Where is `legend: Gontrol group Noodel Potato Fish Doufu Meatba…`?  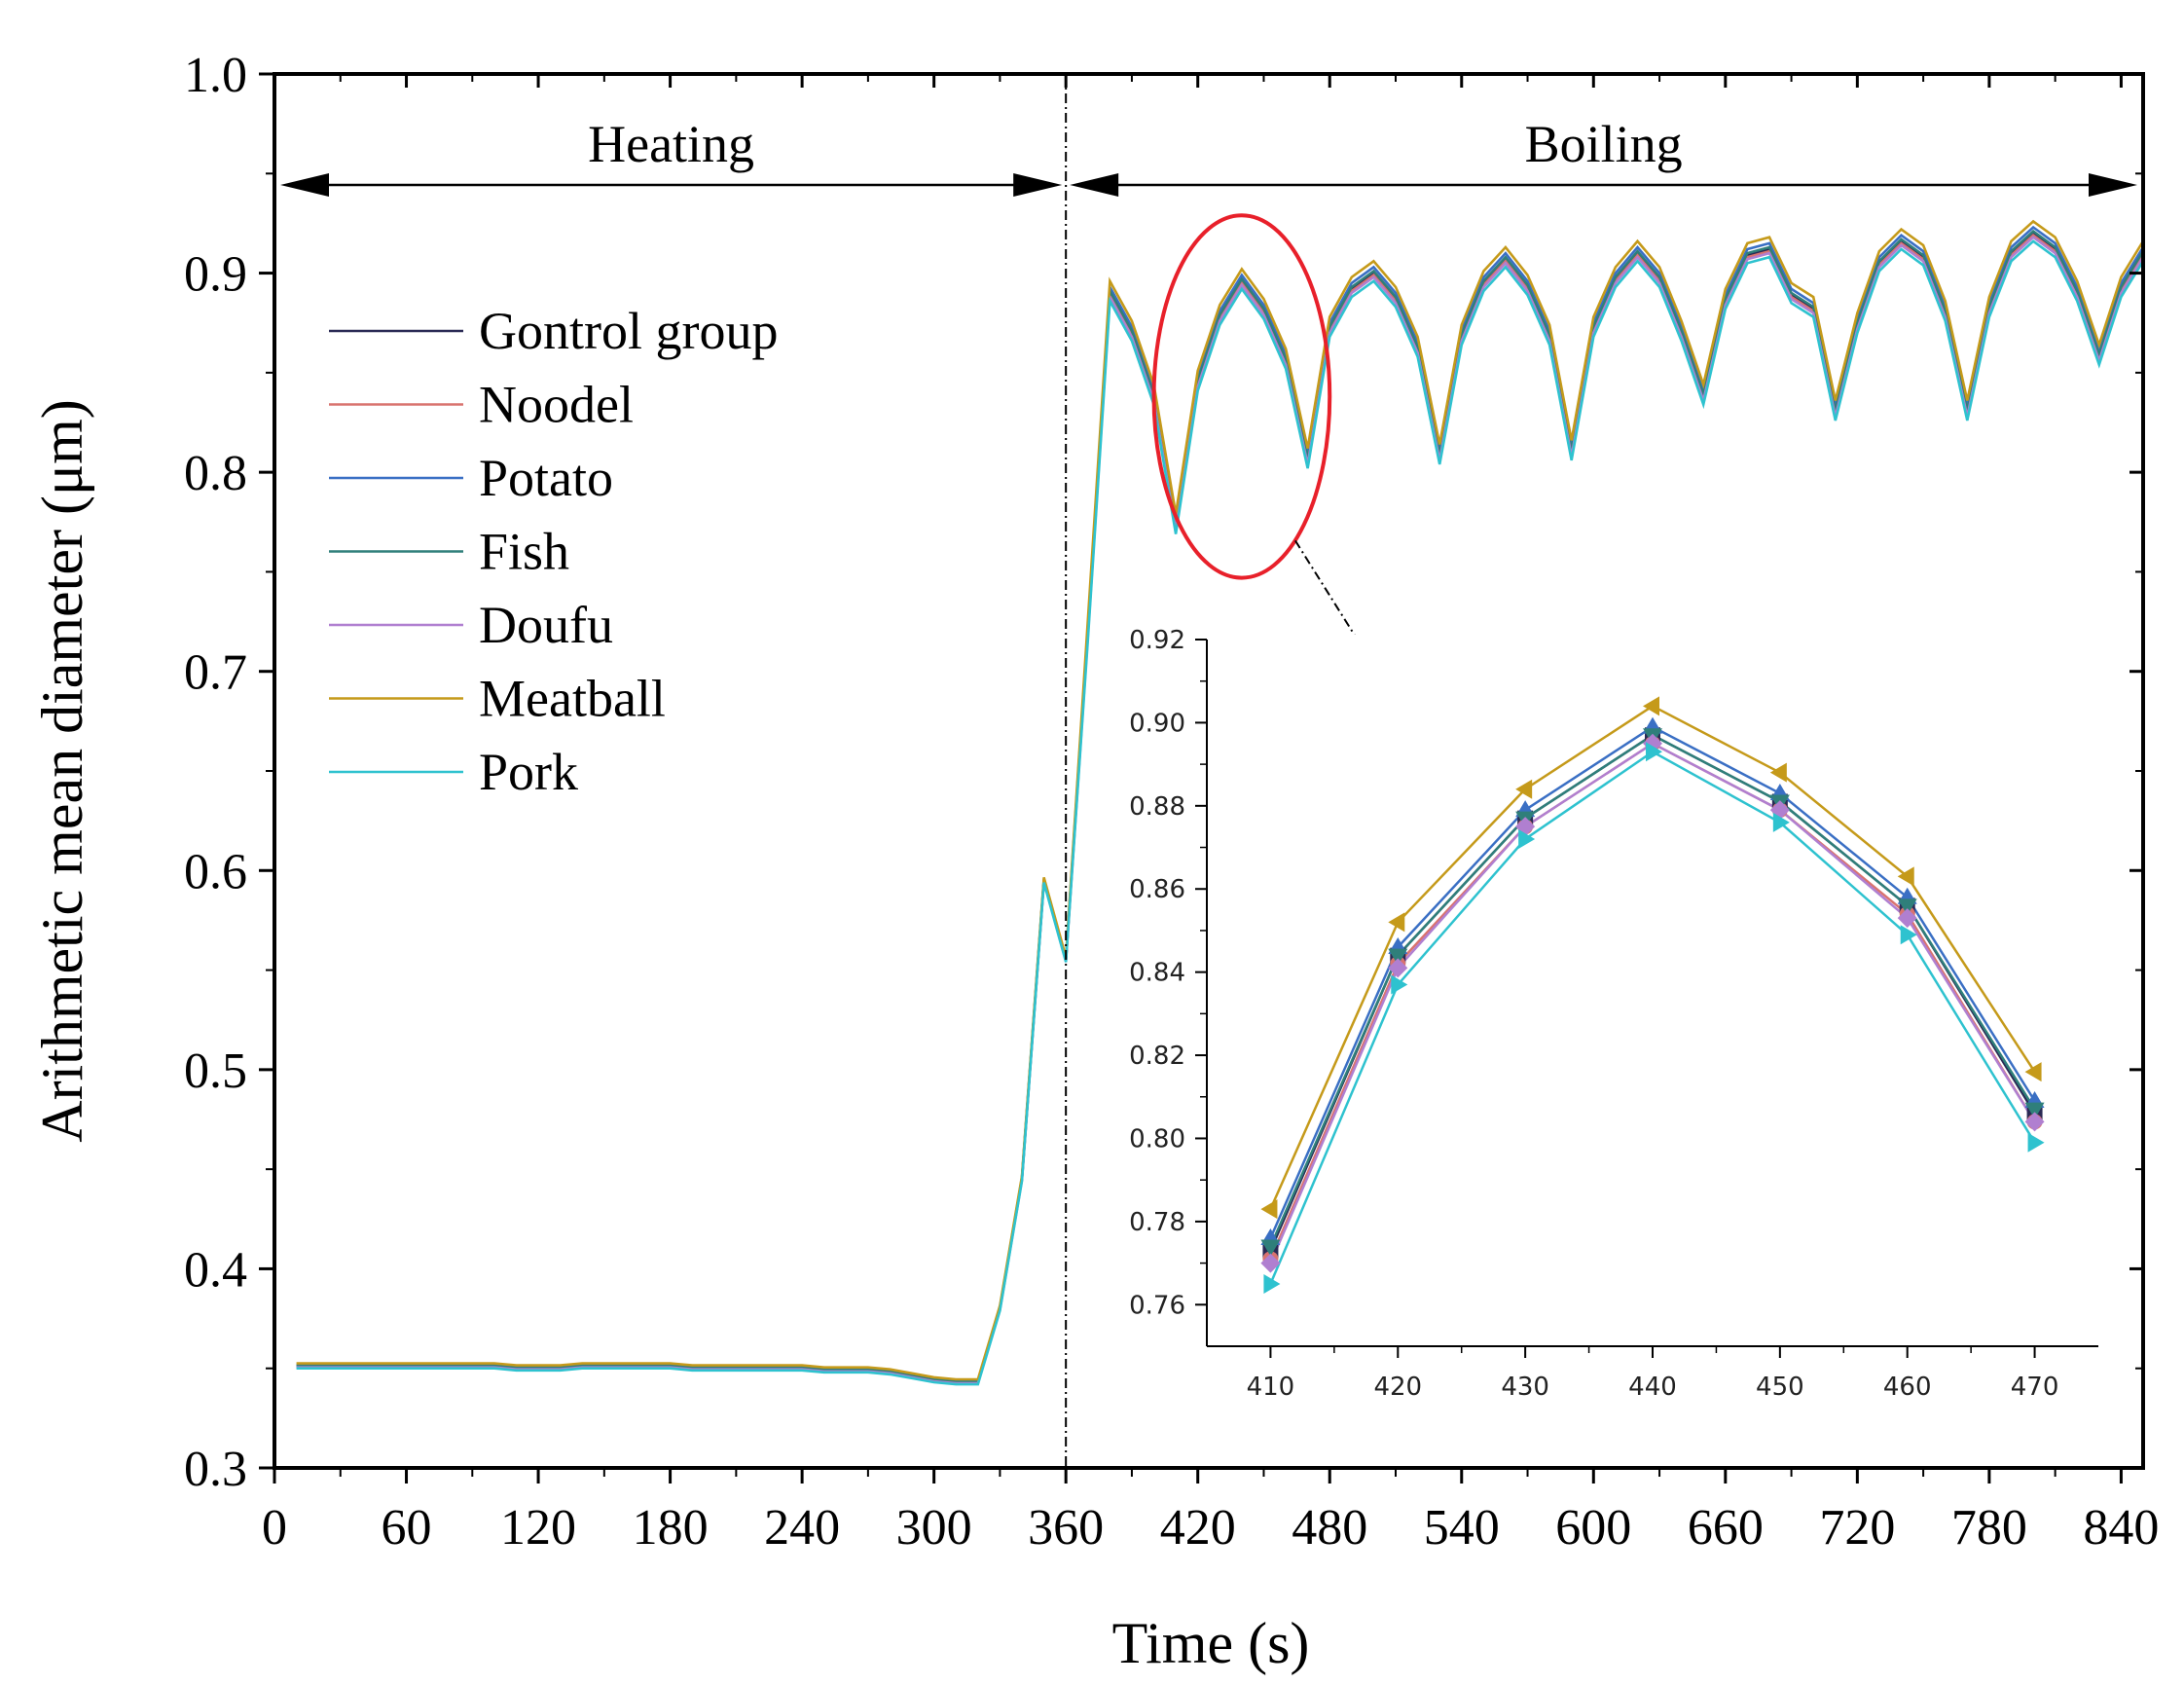 legend: Gontrol group Noodel Potato Fish Doufu Meatba… is located at coordinates (553, 551).